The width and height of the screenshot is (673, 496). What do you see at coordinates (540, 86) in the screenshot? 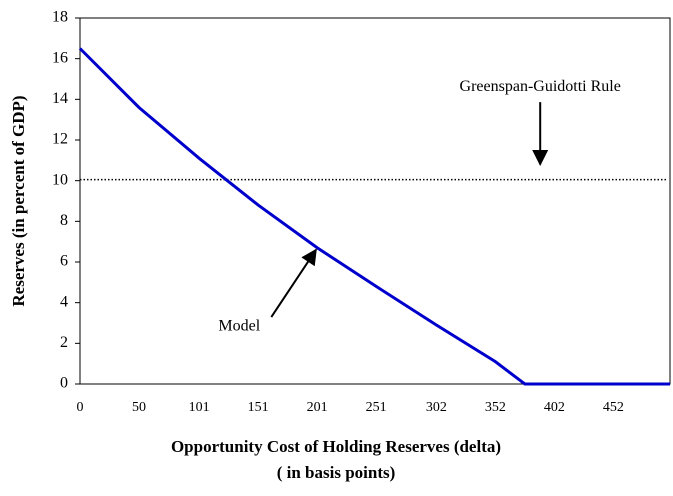
I see `annotation: Greenspan-Guidotti Rule` at bounding box center [540, 86].